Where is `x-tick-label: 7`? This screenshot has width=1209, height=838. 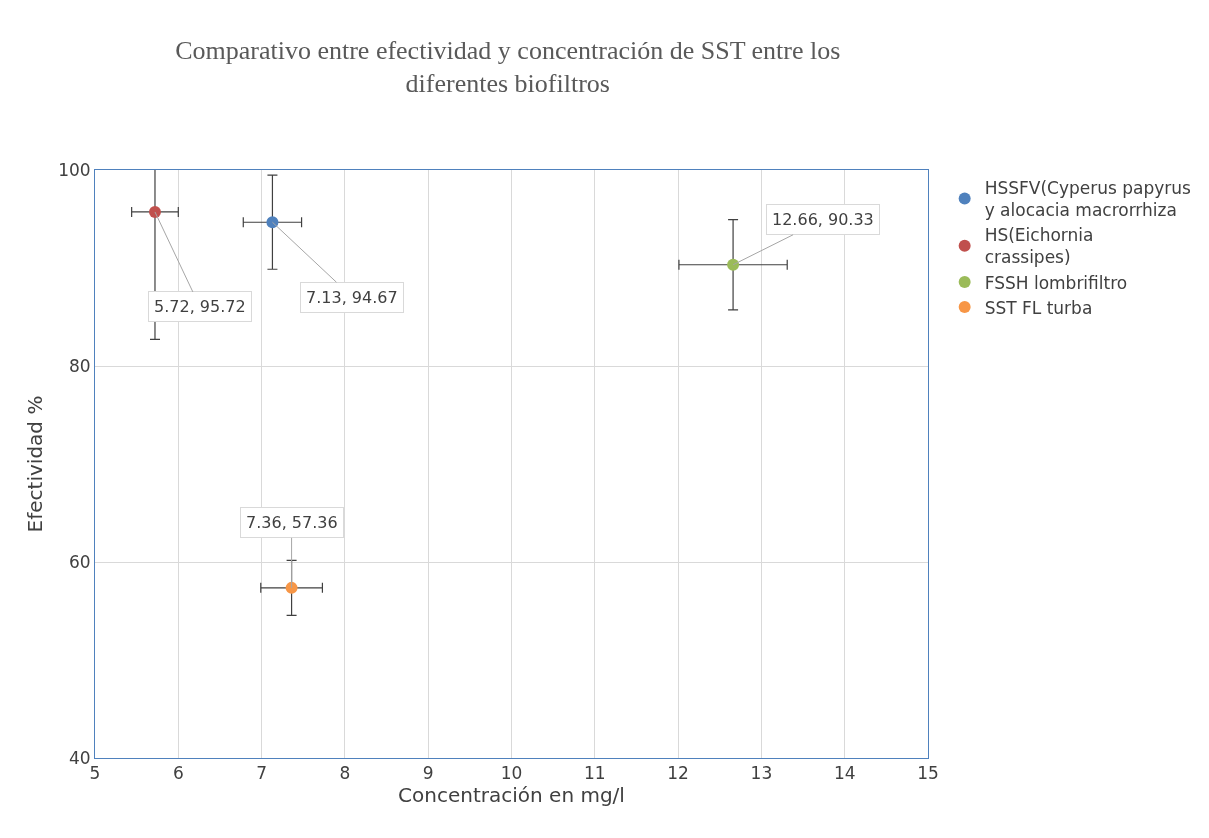 x-tick-label: 7 is located at coordinates (262, 773).